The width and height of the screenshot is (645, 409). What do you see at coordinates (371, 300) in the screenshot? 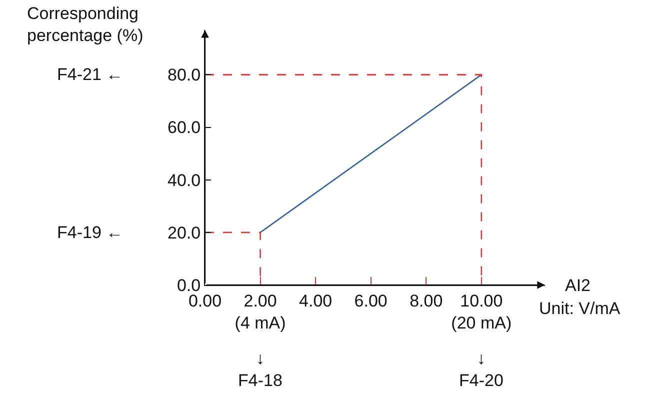
I see `x-tick-label: 6.00` at bounding box center [371, 300].